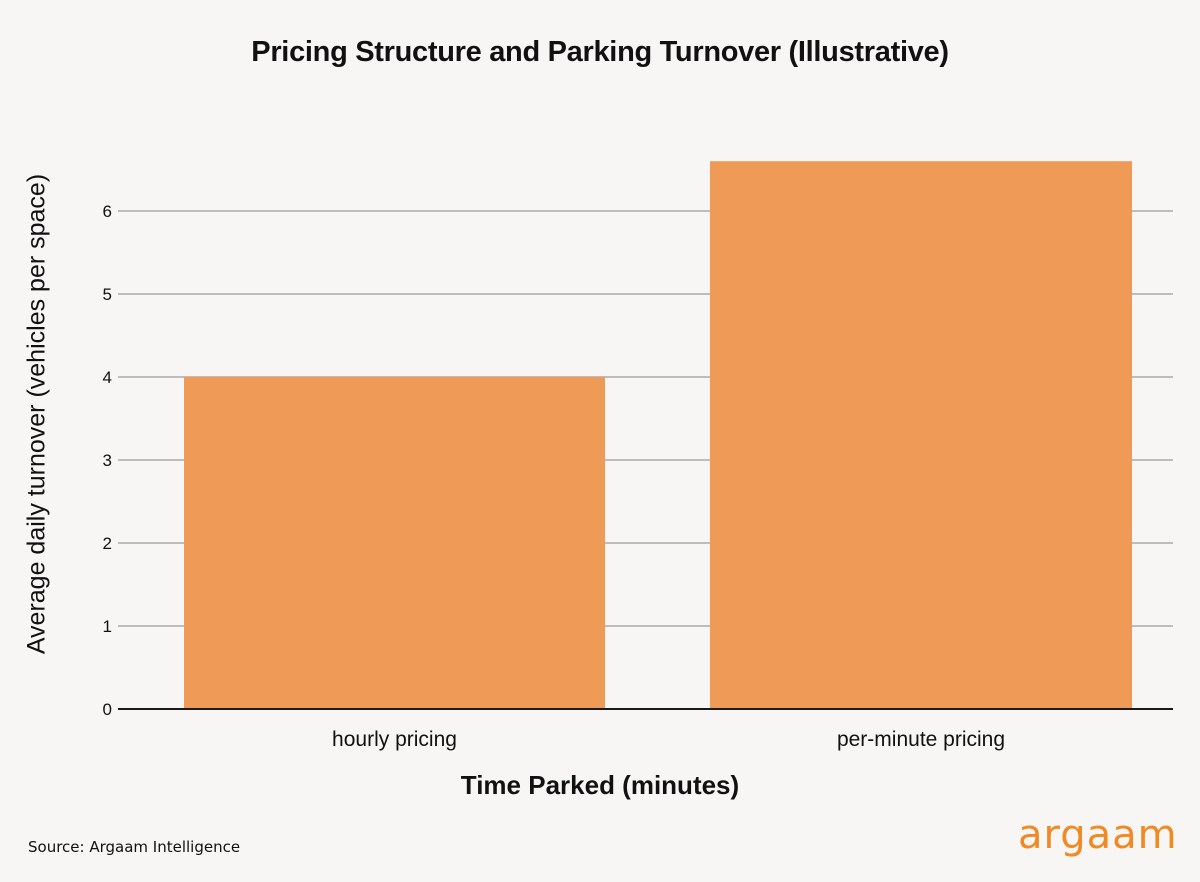  What do you see at coordinates (107, 709) in the screenshot?
I see `y-tick-label: 0` at bounding box center [107, 709].